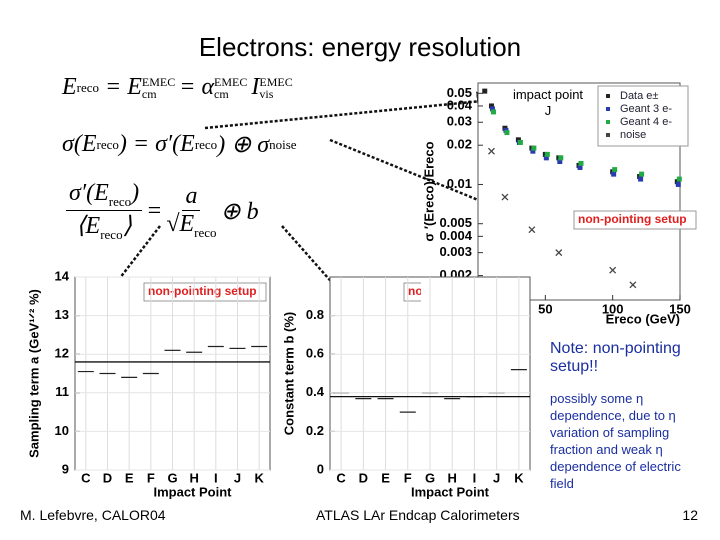 The width and height of the screenshot is (720, 540). I want to click on legend-label: noise, so click(633, 135).